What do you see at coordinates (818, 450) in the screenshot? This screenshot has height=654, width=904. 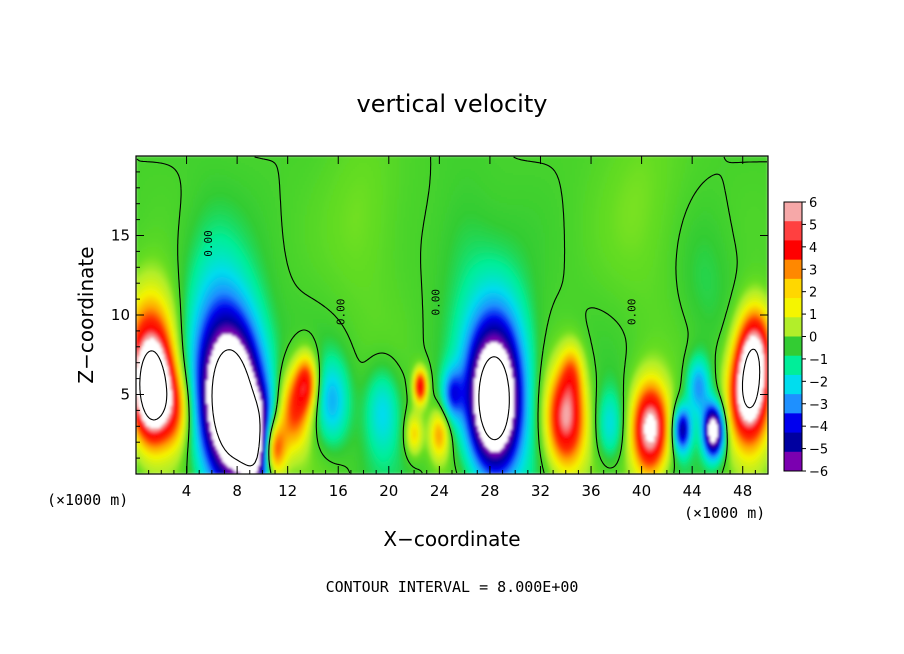 I see `colorbar-label: −5` at bounding box center [818, 450].